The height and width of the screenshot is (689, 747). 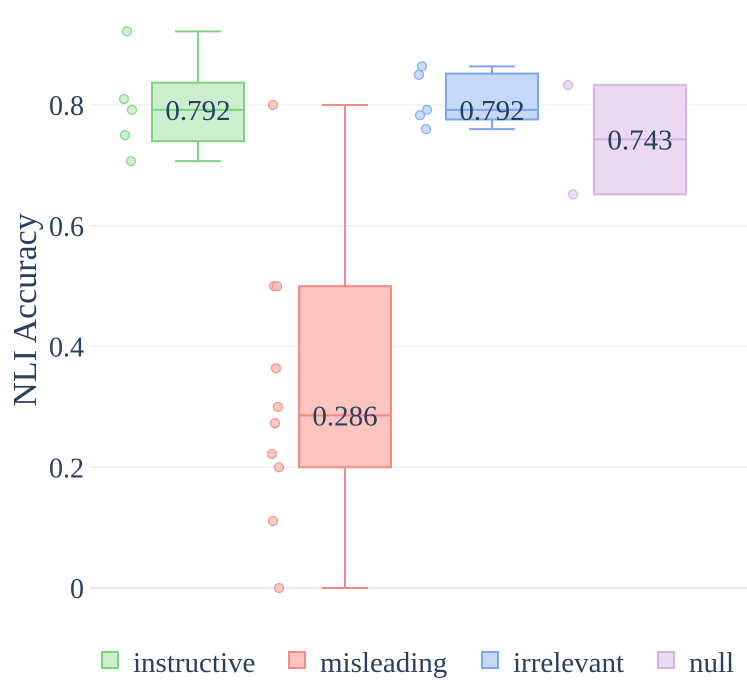 I want to click on y-tick-label: 0.4, so click(x=66, y=348).